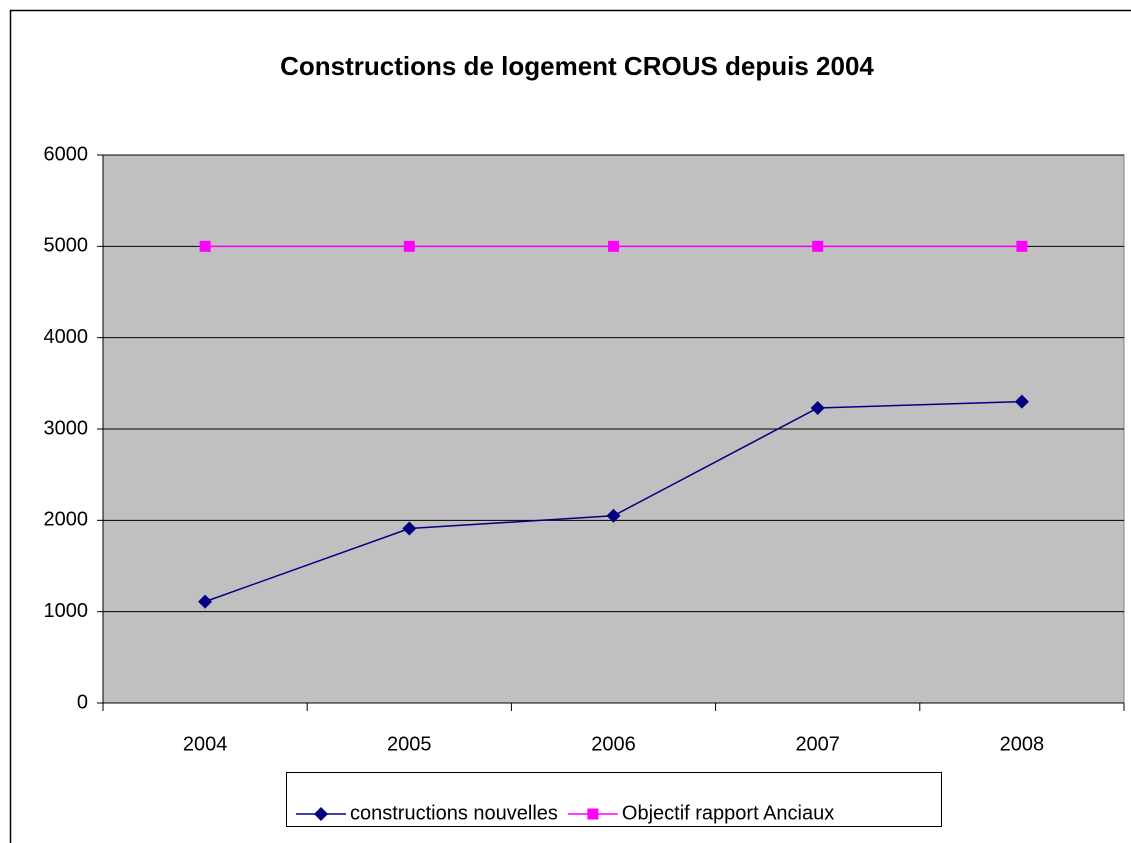 The height and width of the screenshot is (843, 1131). Describe the element at coordinates (817, 744) in the screenshot. I see `x-tick-label: 2007` at that location.